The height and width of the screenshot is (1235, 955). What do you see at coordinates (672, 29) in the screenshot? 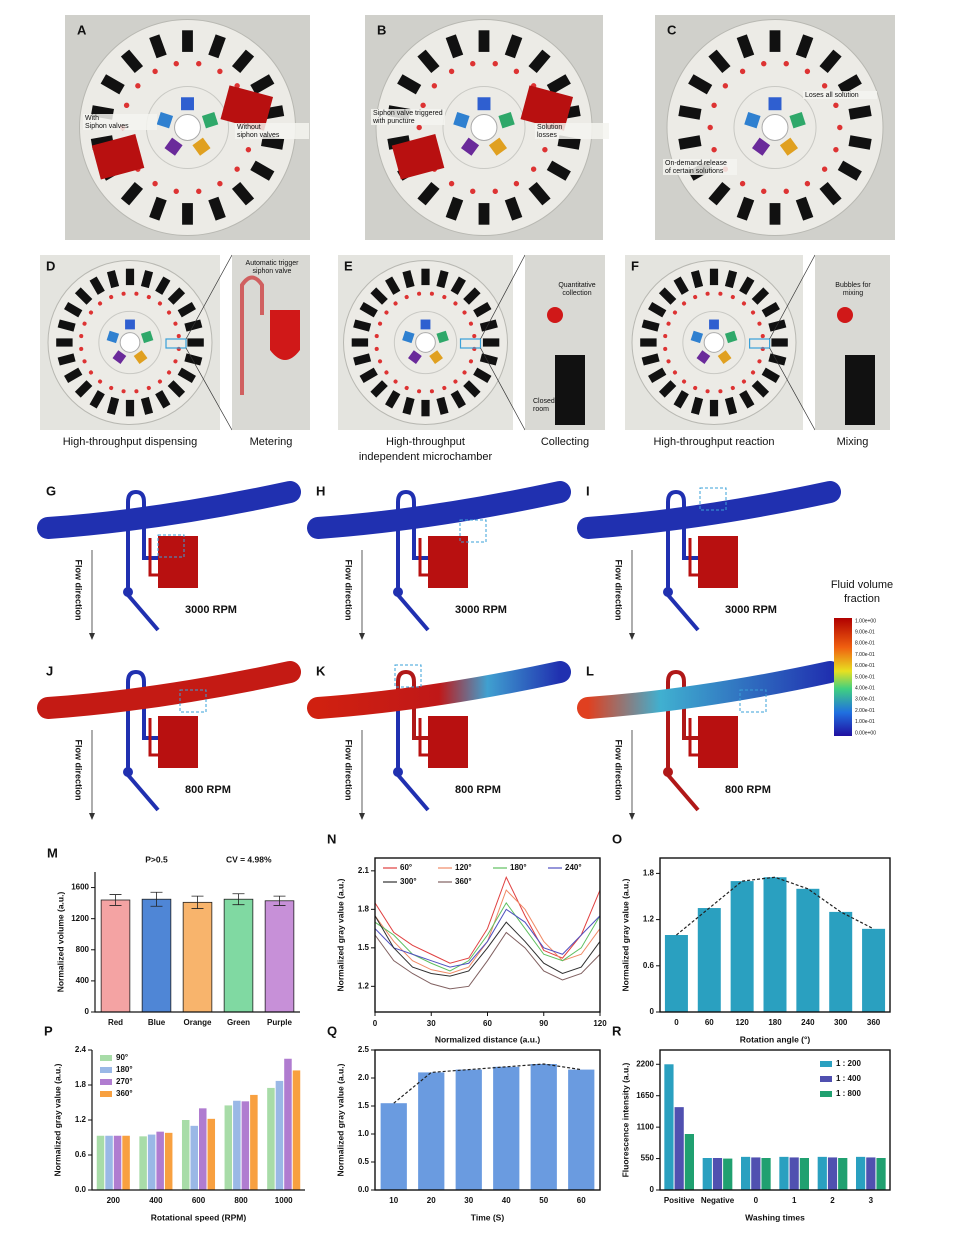
I see `panel-label: C` at bounding box center [672, 29].